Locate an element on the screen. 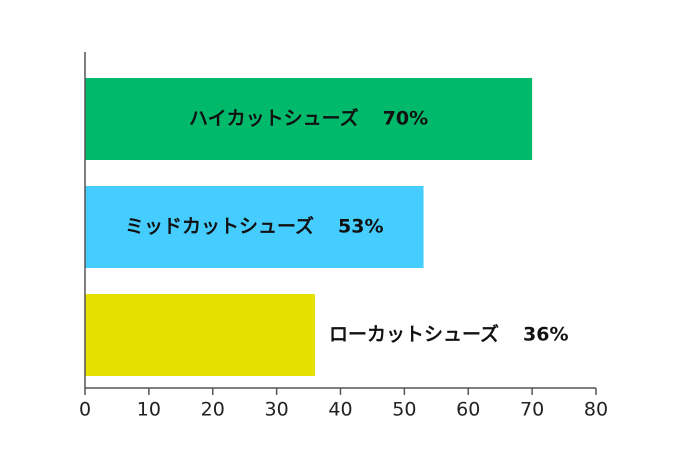 This screenshot has width=690, height=460. x-tick-label: 80 is located at coordinates (596, 410).